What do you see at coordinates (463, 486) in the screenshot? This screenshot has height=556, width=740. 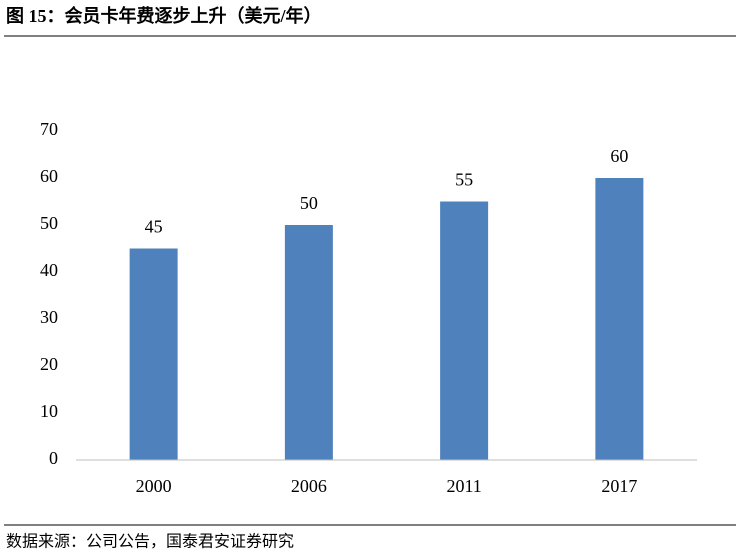 I see `x-tick-label: 2011` at bounding box center [463, 486].